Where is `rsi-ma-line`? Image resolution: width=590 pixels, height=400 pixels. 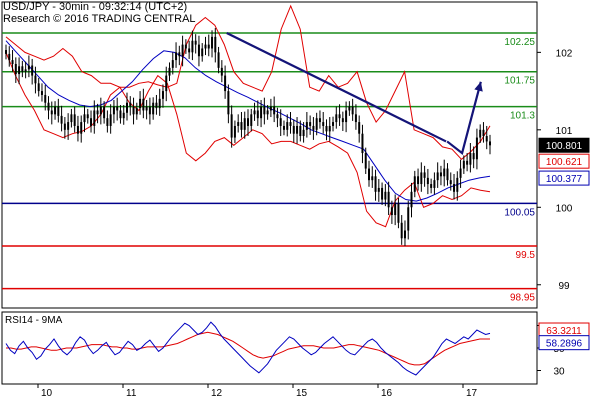
rsi-ma-line is located at coordinates (248, 348).